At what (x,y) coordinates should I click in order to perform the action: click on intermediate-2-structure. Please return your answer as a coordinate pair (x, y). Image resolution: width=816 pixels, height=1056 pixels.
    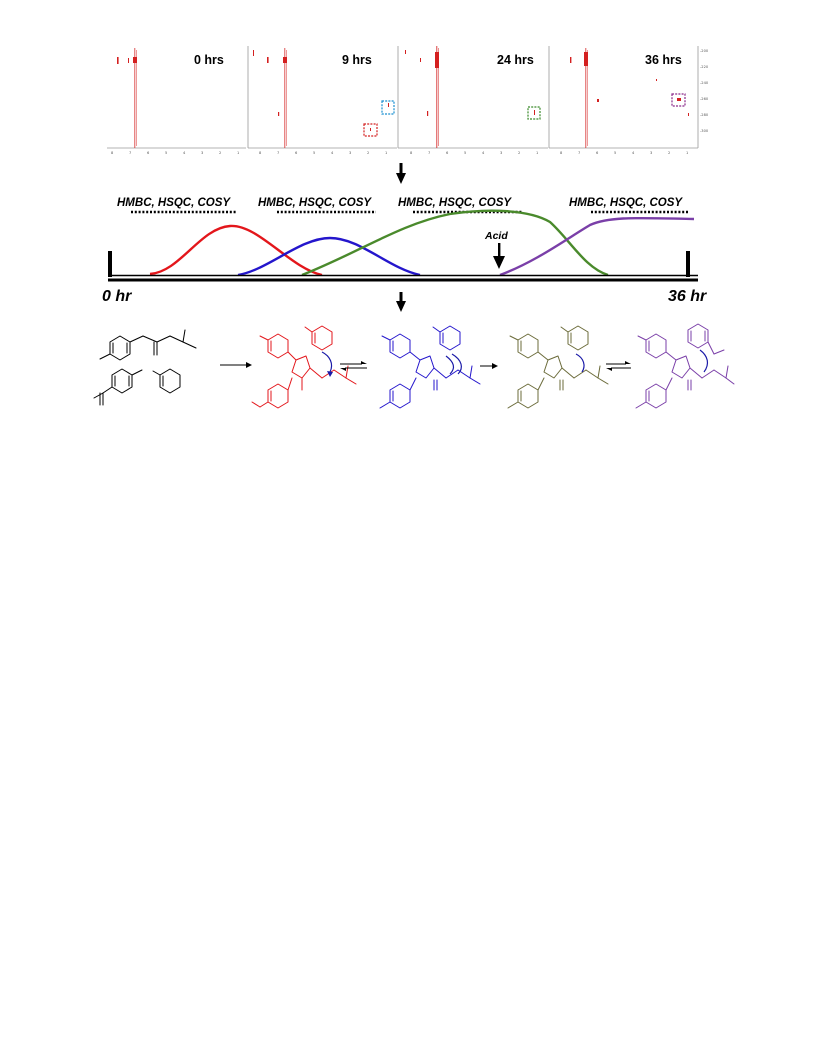
    Looking at the image, I should click on (430, 367).